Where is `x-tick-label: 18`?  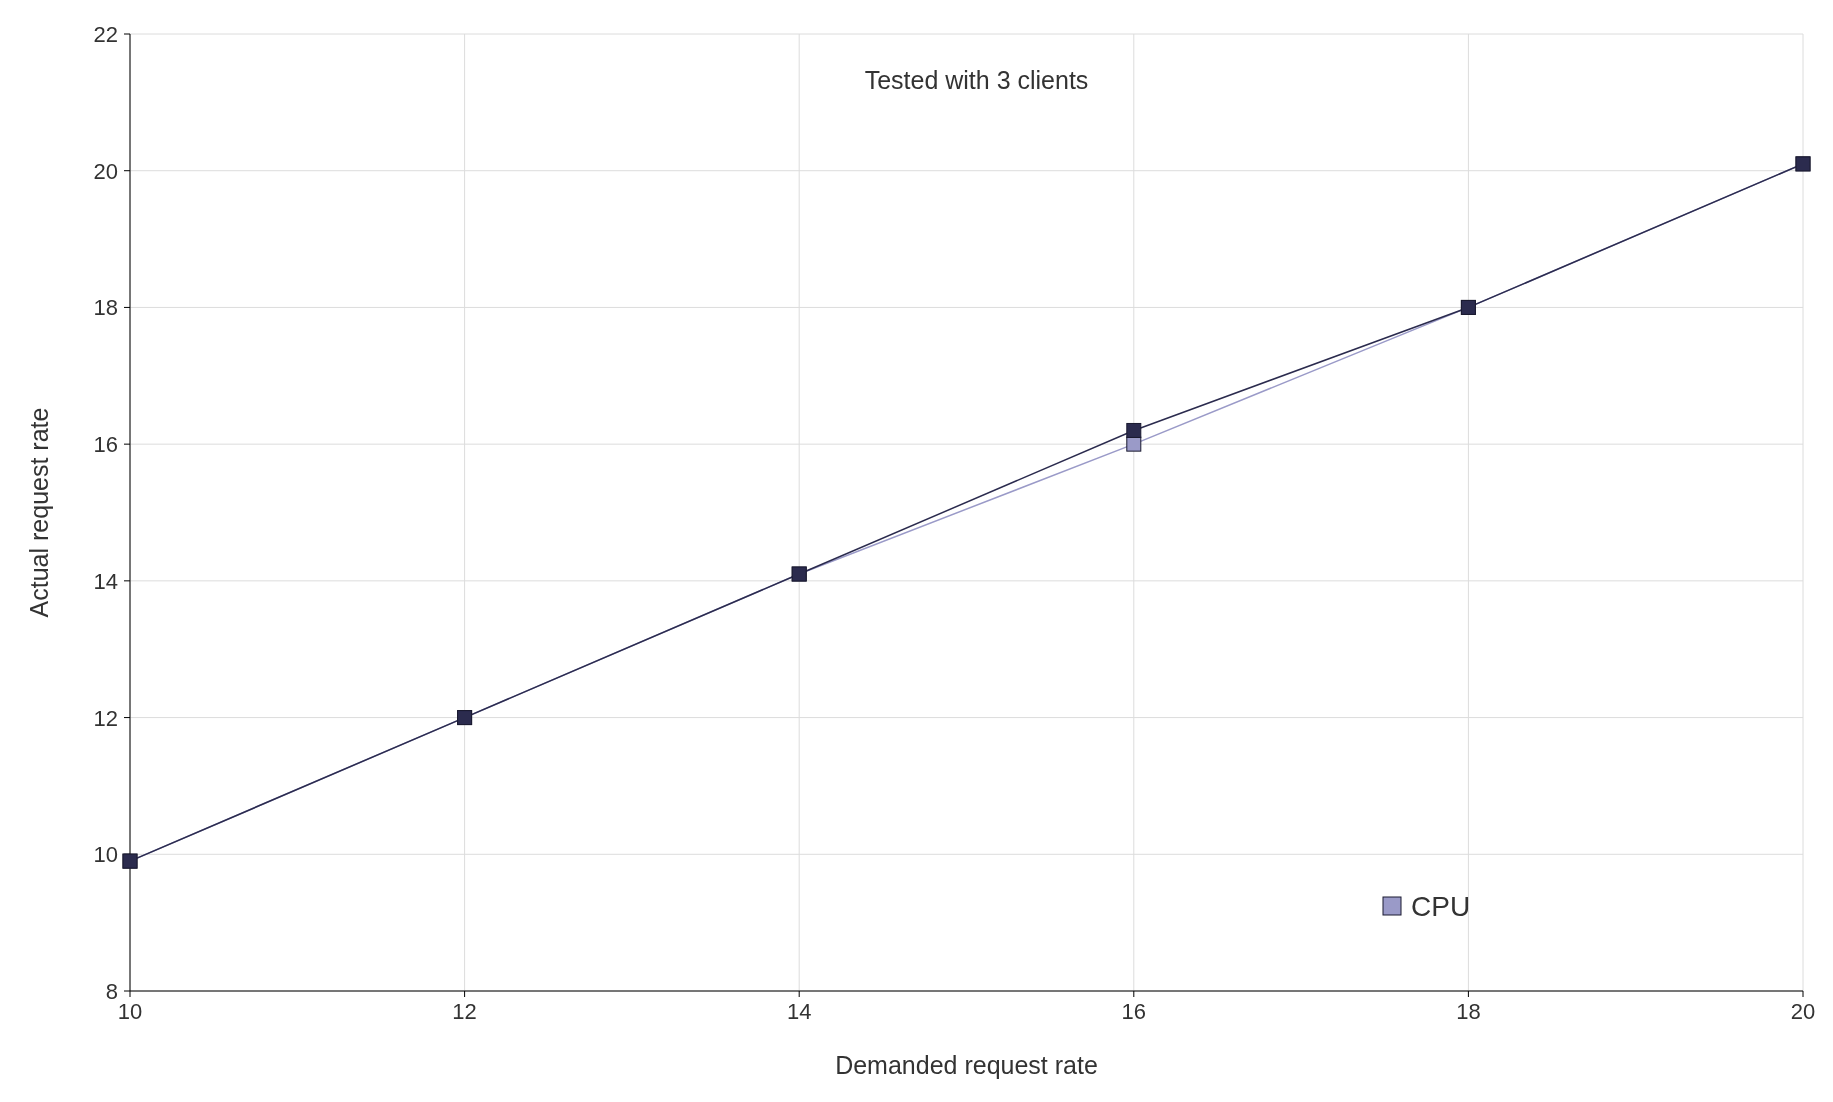 x-tick-label: 18 is located at coordinates (1468, 1011).